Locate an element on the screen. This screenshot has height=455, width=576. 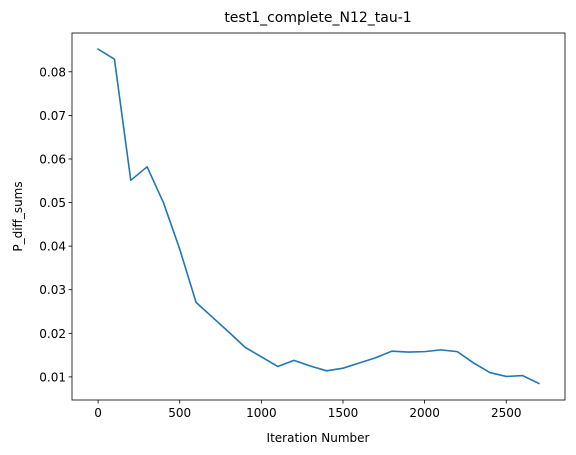
x-tick-label: 1000 is located at coordinates (261, 413).